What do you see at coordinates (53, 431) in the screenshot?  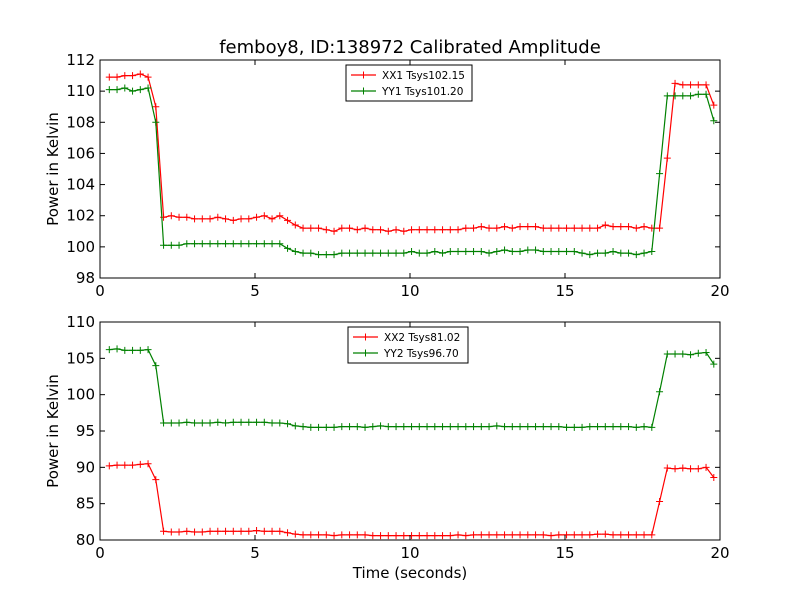 I see `bottom-y-axis-label: Power in Kelvin` at bounding box center [53, 431].